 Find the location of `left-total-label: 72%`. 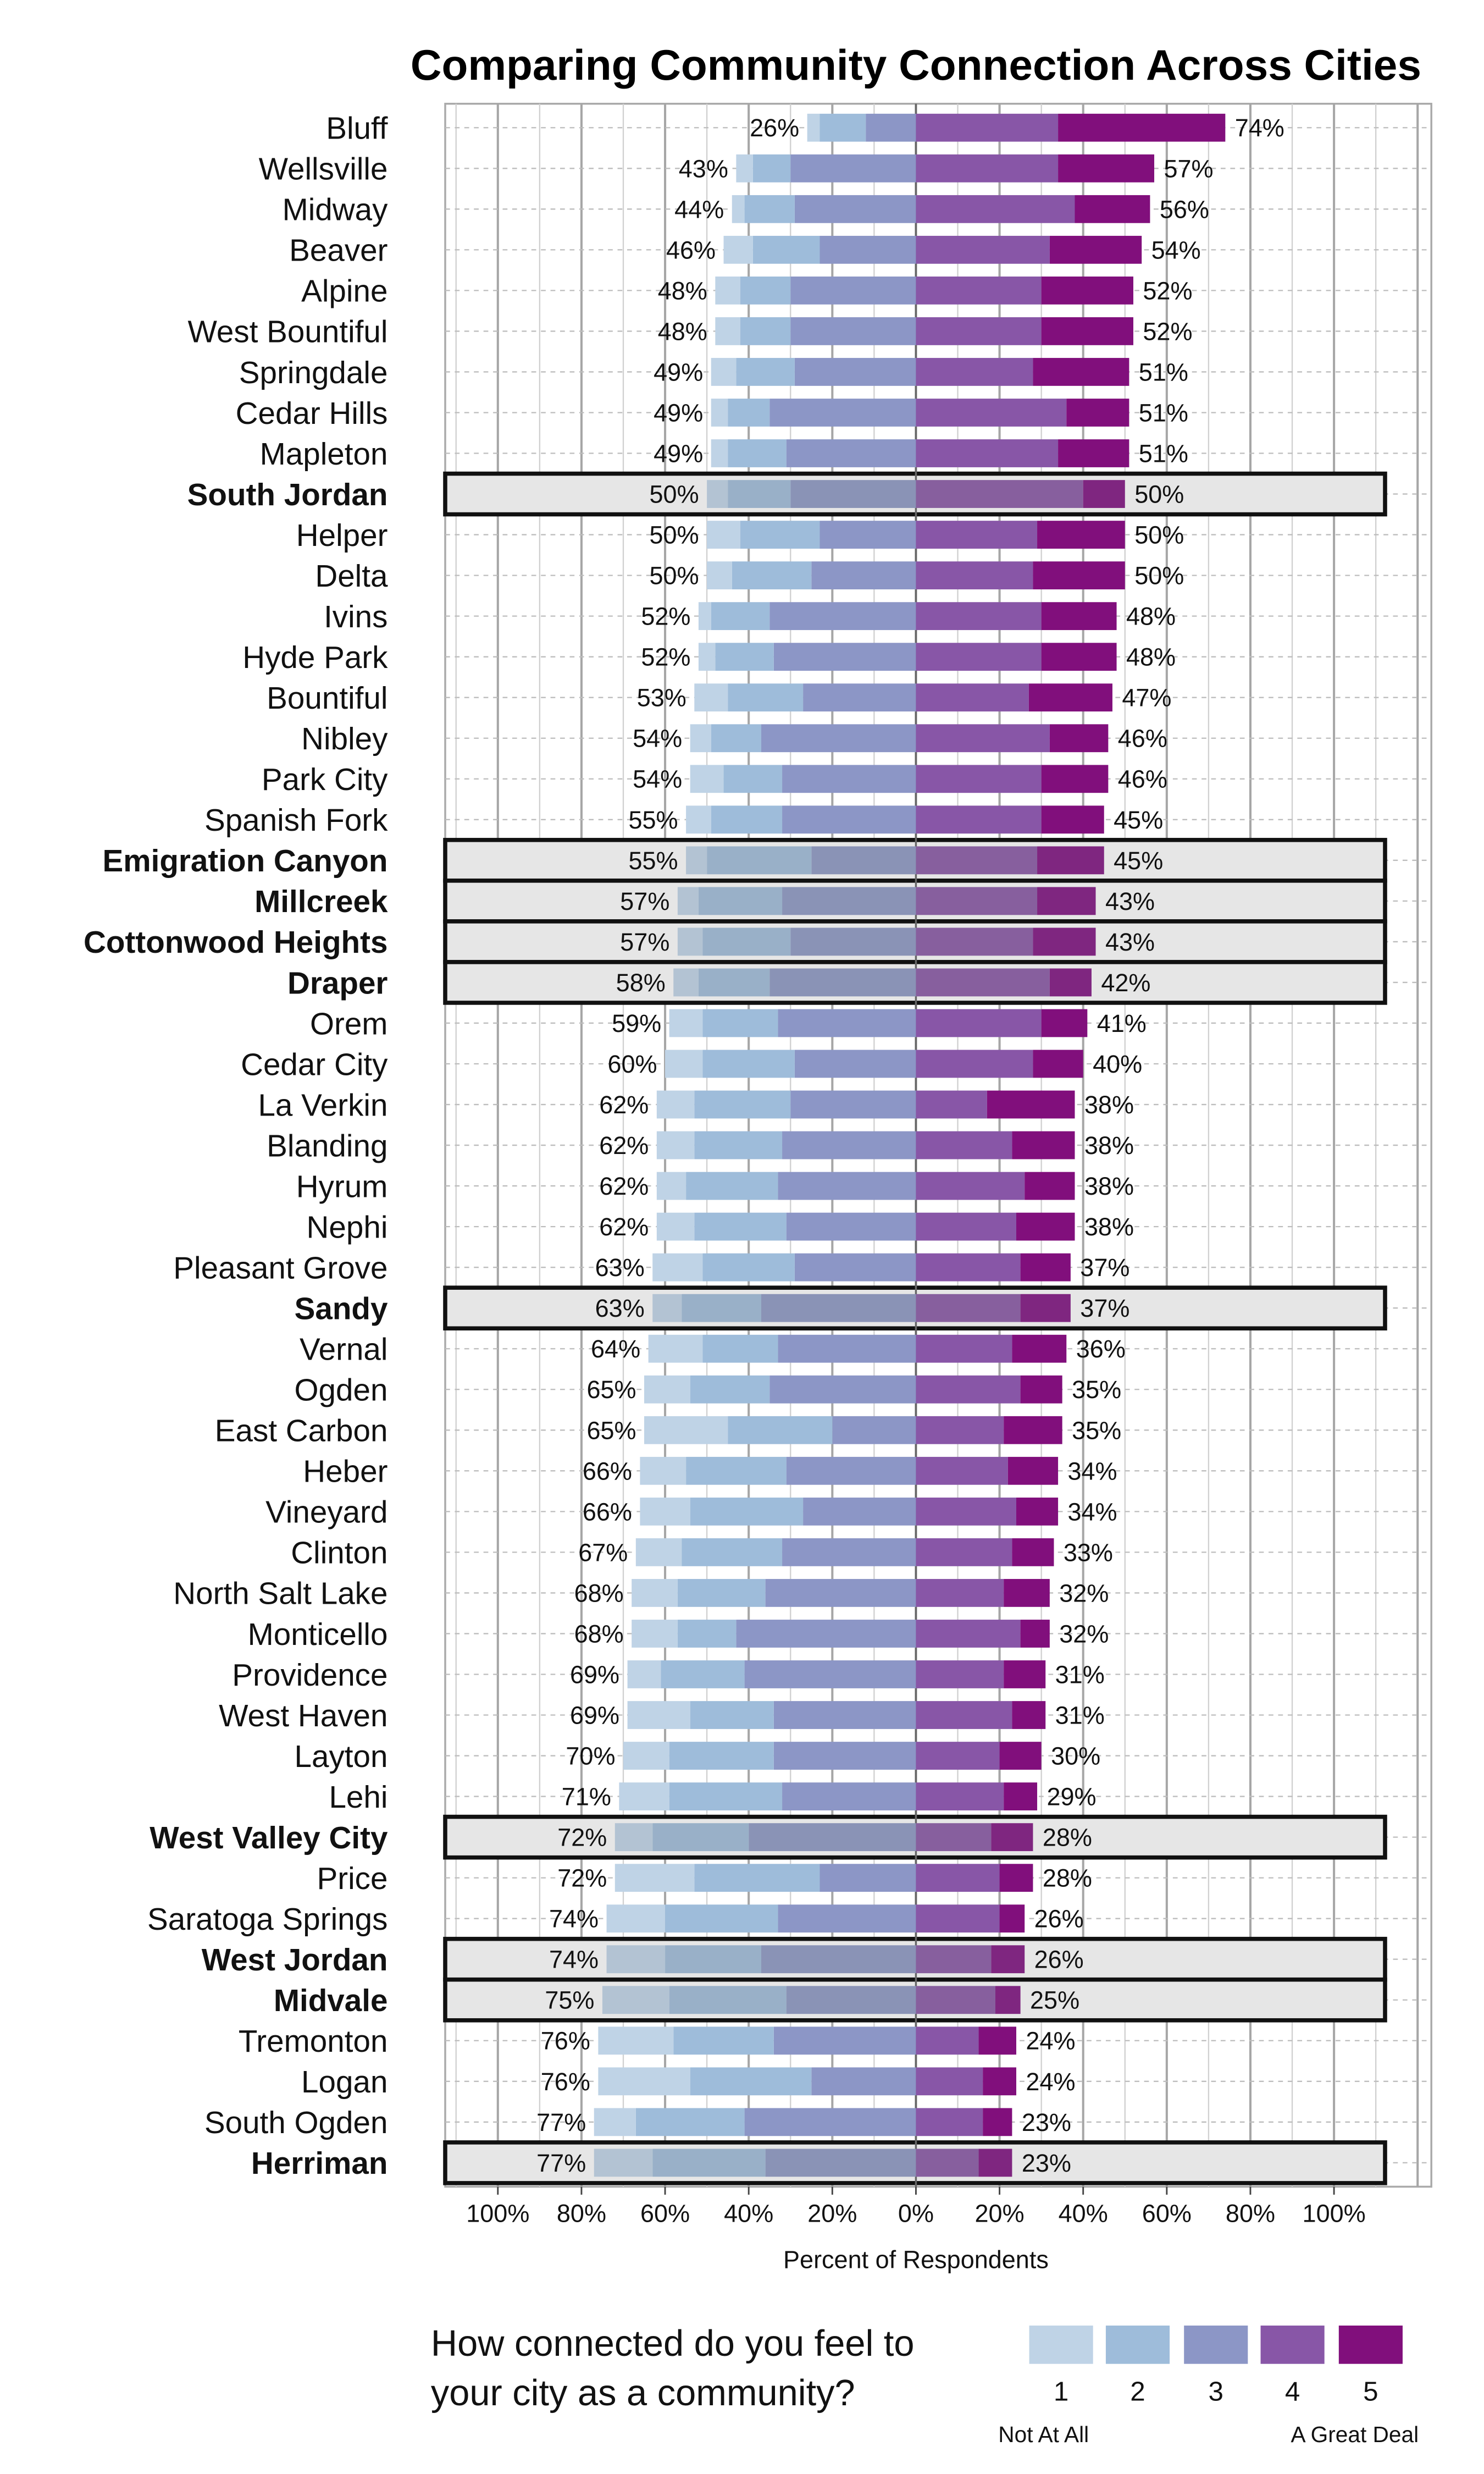

left-total-label: 72% is located at coordinates (582, 1878).